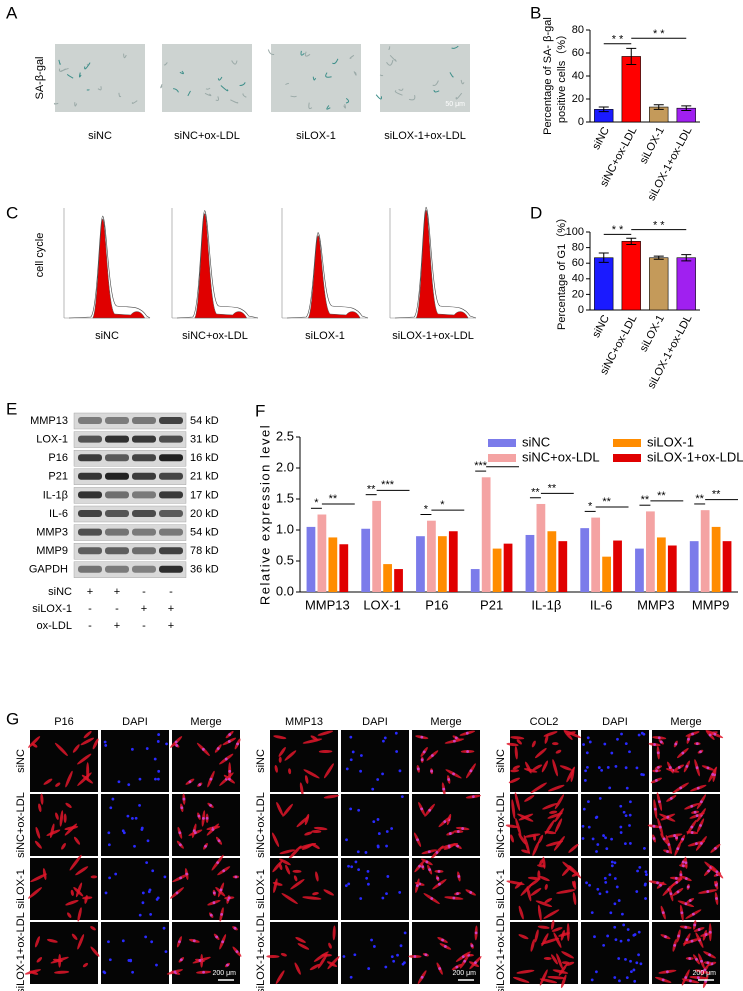 The height and width of the screenshot is (991, 743). What do you see at coordinates (327, 604) in the screenshot?
I see `x-tick-label: MMP13` at bounding box center [327, 604].